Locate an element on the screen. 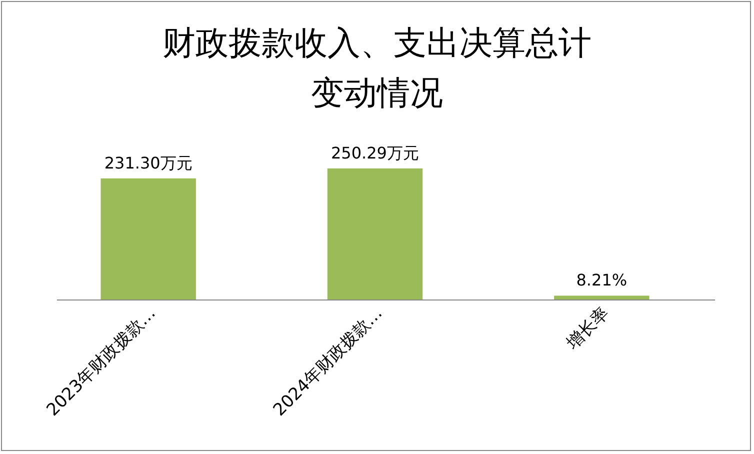 The image size is (754, 454). title: 财政拨款收入、支出决算总计变动情况 is located at coordinates (377, 68).